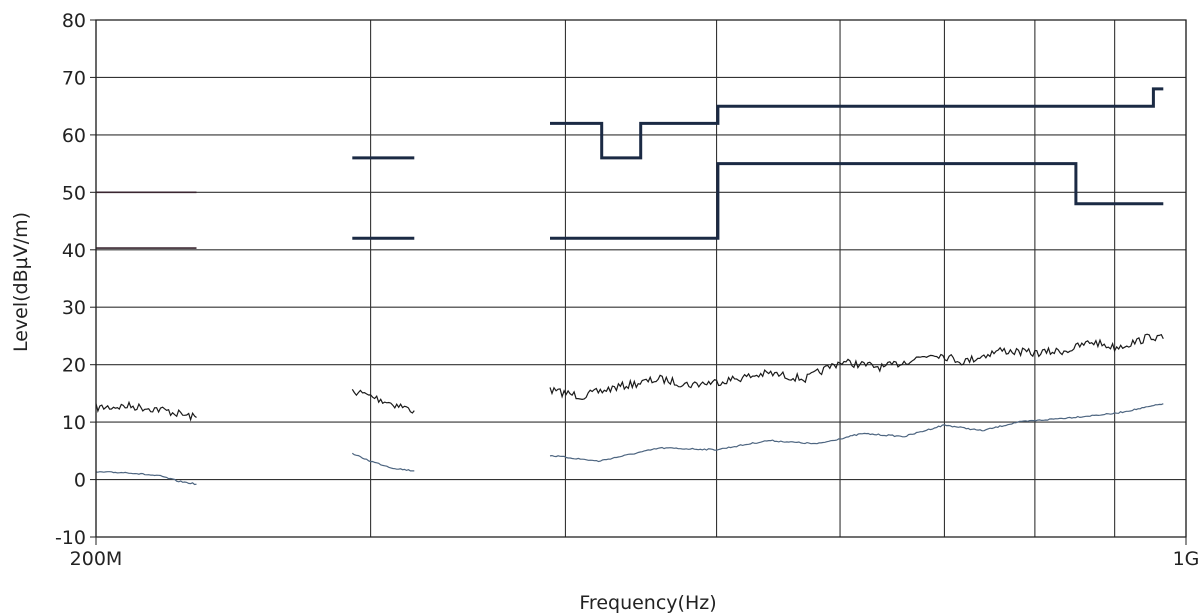  I want to click on y-tick-label: 0, so click(80, 481).